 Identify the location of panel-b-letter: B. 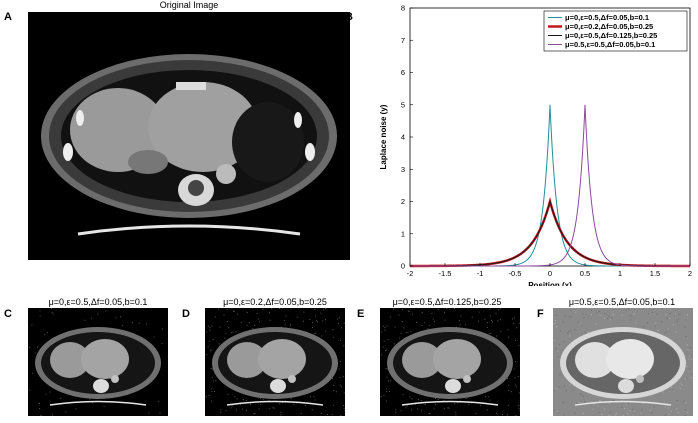
(349, 17).